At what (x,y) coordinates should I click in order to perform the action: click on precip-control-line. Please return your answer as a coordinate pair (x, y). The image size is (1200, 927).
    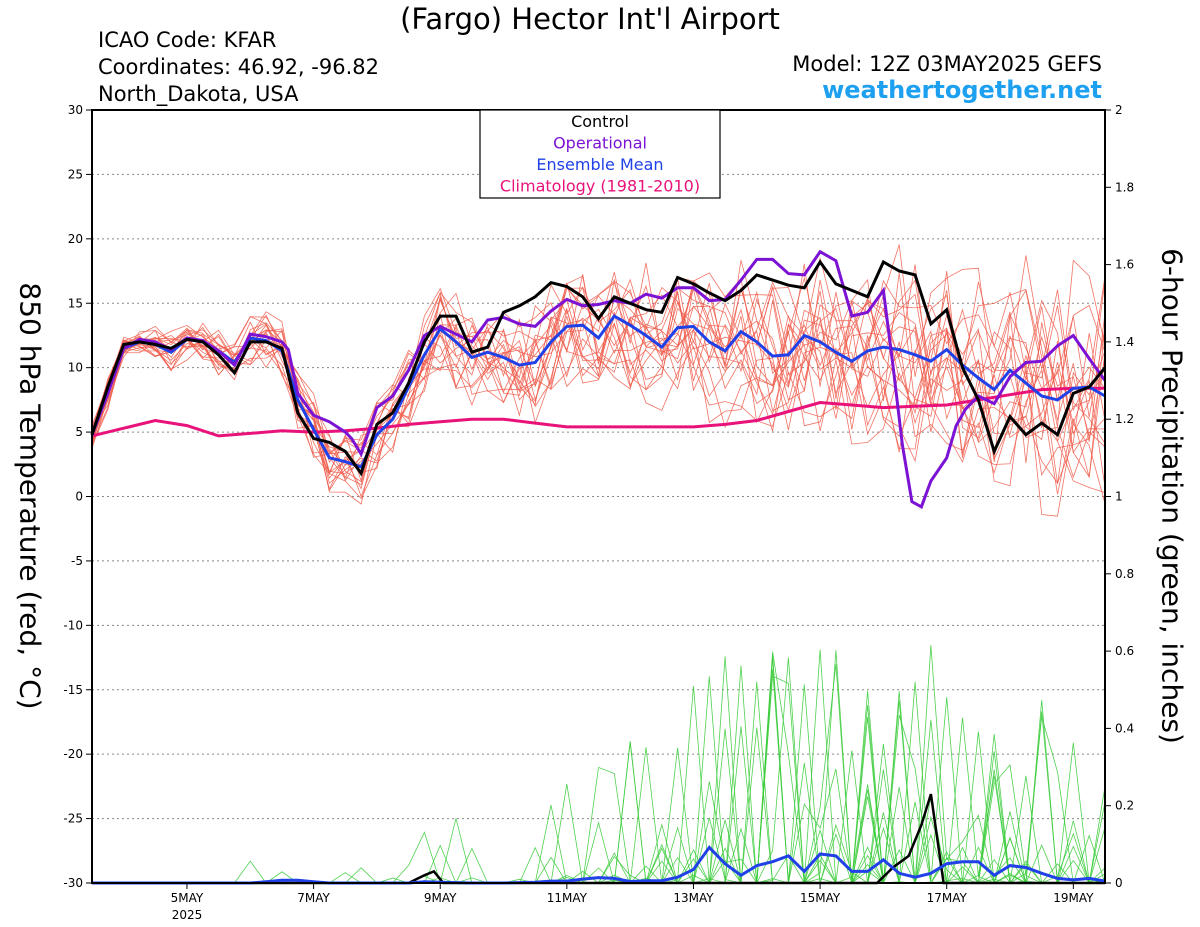
    Looking at the image, I should click on (598, 839).